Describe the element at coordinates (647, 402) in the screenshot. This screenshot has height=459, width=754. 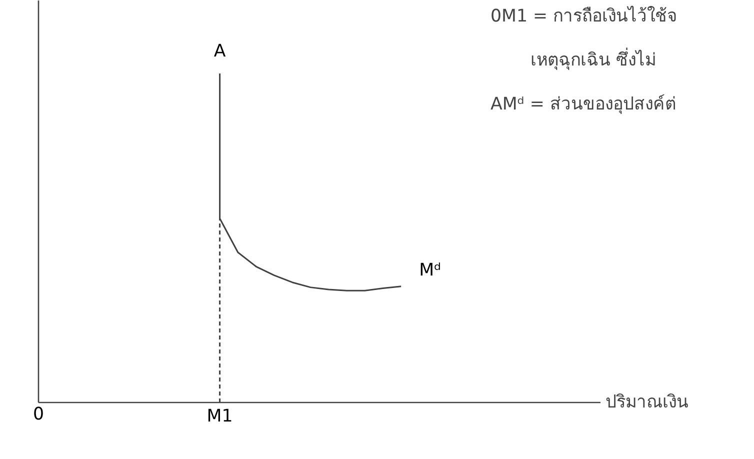
I see `x-axis-title: ปริมาณเงิน` at that location.